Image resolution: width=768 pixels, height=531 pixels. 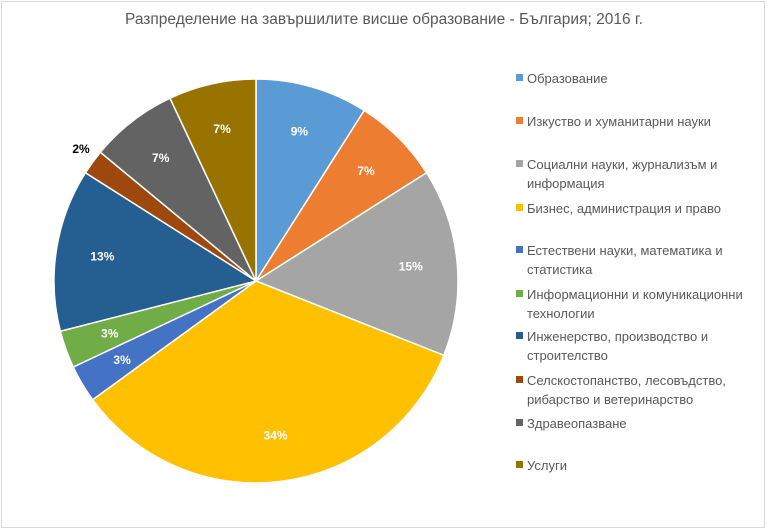 What do you see at coordinates (638, 465) in the screenshot?
I see `legend-item-services: Услуги` at bounding box center [638, 465].